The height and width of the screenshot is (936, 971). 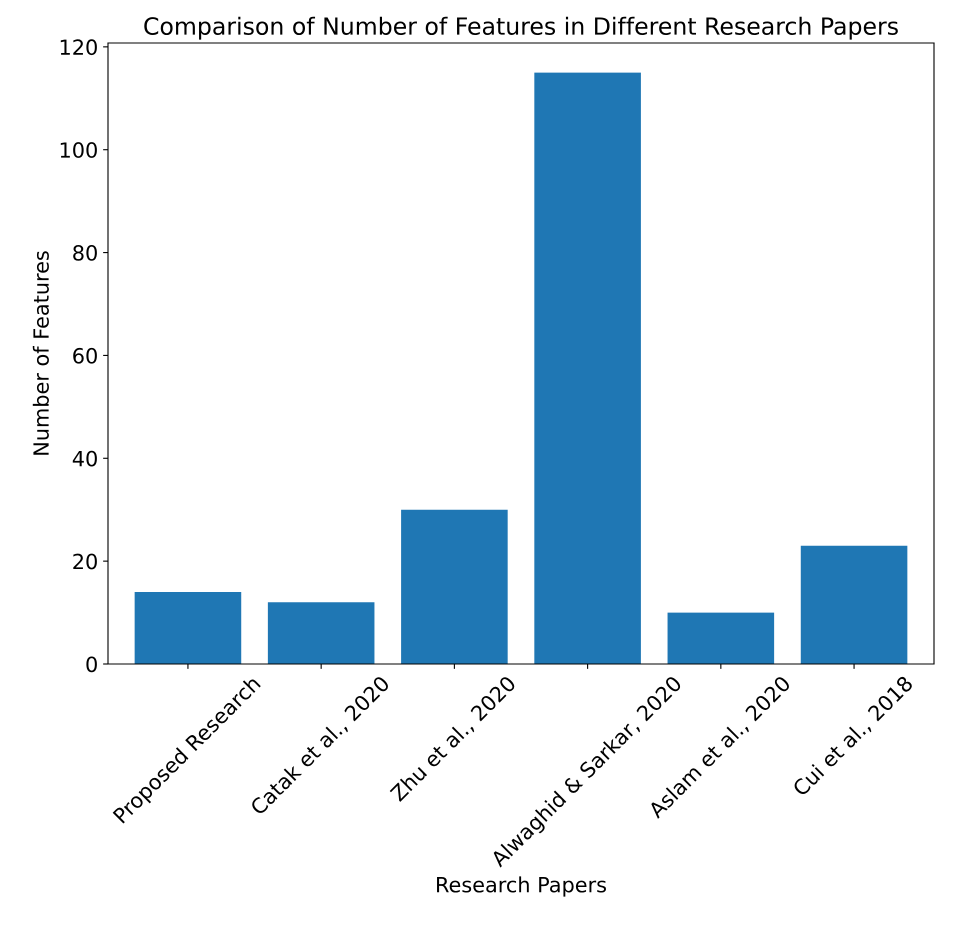 I want to click on chart-title: Comparison of Number of Features in Different Research Papers, so click(x=521, y=28).